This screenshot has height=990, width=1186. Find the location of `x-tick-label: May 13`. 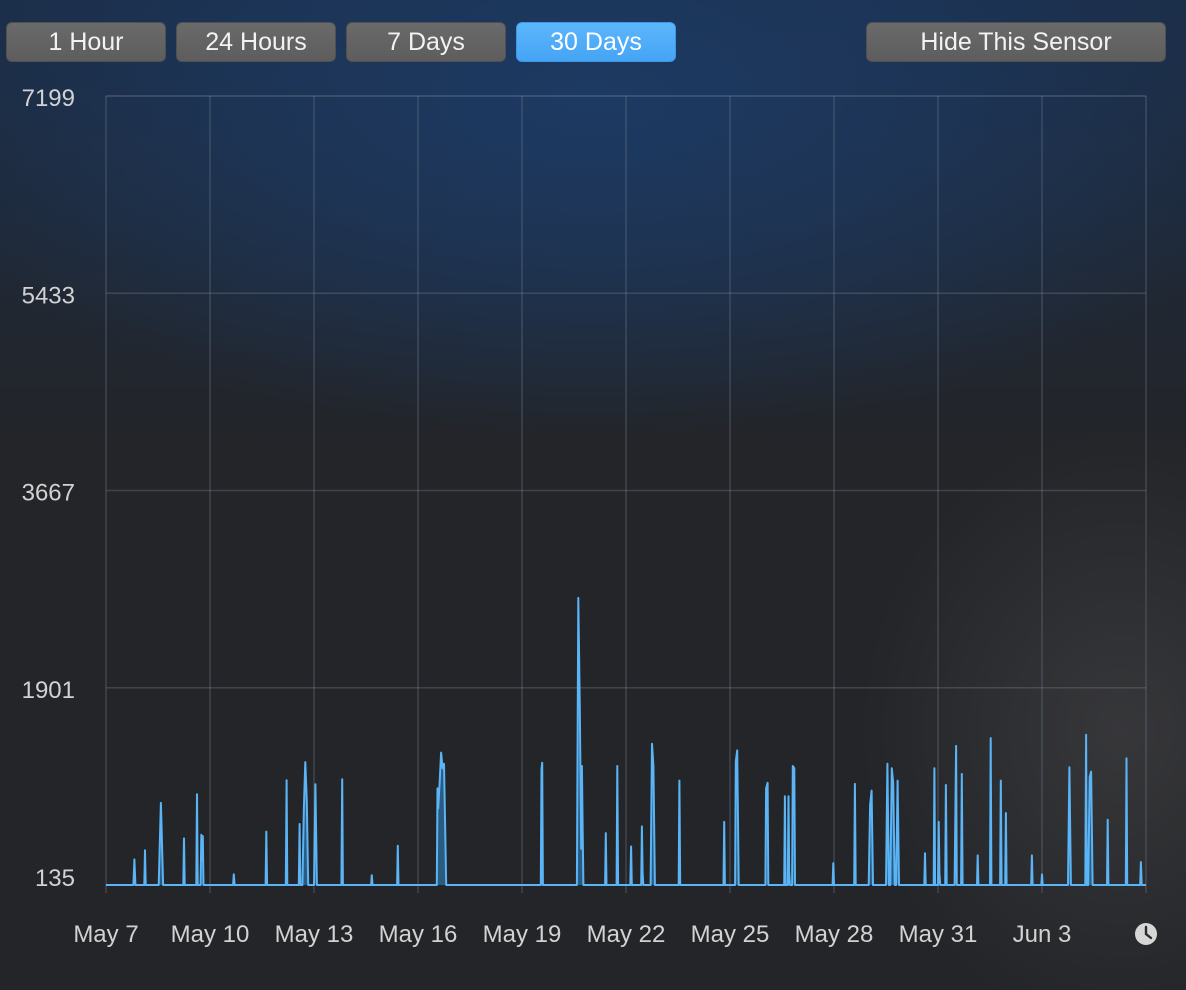

x-tick-label: May 13 is located at coordinates (314, 934).